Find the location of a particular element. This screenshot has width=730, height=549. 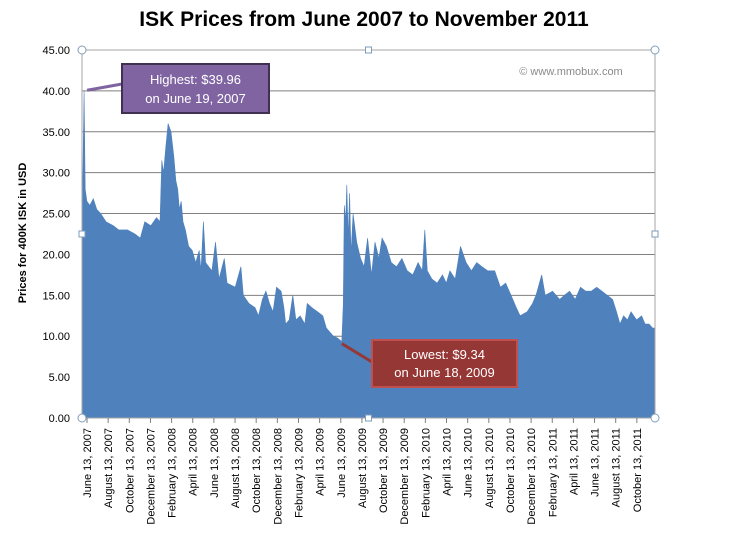

y-tick-label: 0.00 is located at coordinates (59, 419).